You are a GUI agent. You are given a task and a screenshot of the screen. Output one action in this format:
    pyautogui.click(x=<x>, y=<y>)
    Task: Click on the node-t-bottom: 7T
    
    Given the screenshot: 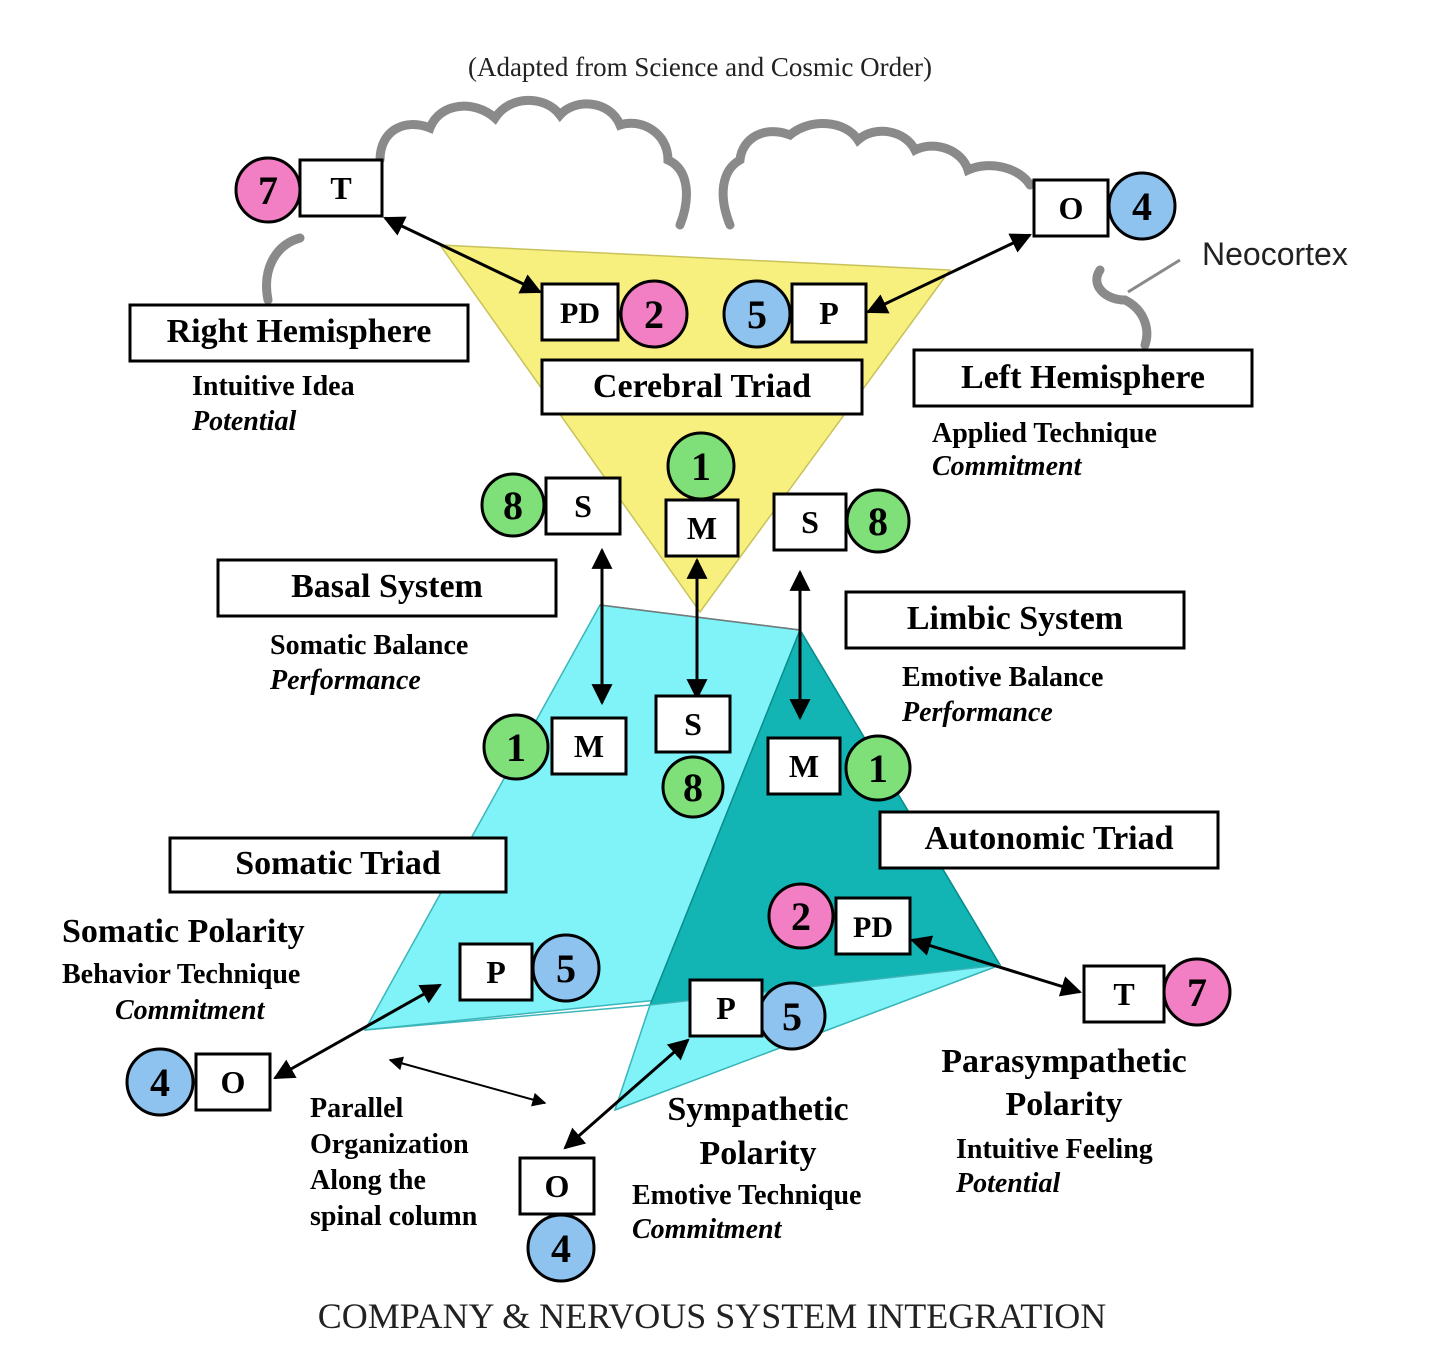 What is the action you would take?
    pyautogui.click(x=1157, y=992)
    